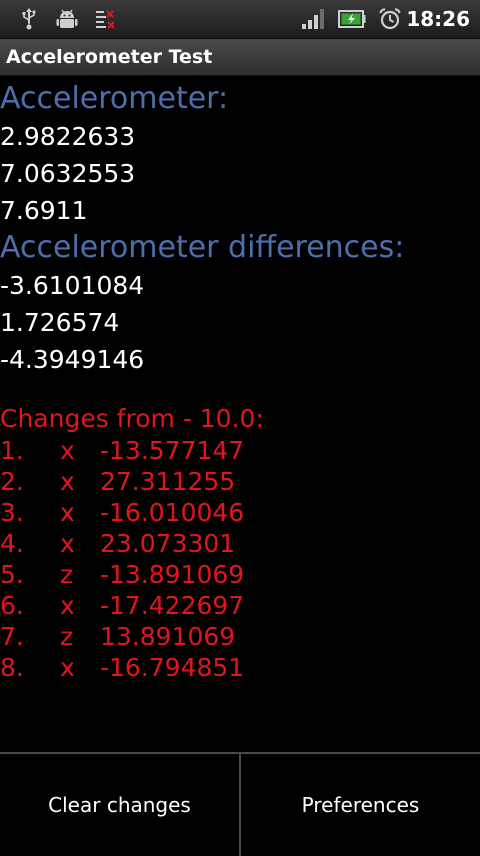 The height and width of the screenshot is (856, 480). I want to click on differences-heading: Accelerometer differences:, so click(202, 247).